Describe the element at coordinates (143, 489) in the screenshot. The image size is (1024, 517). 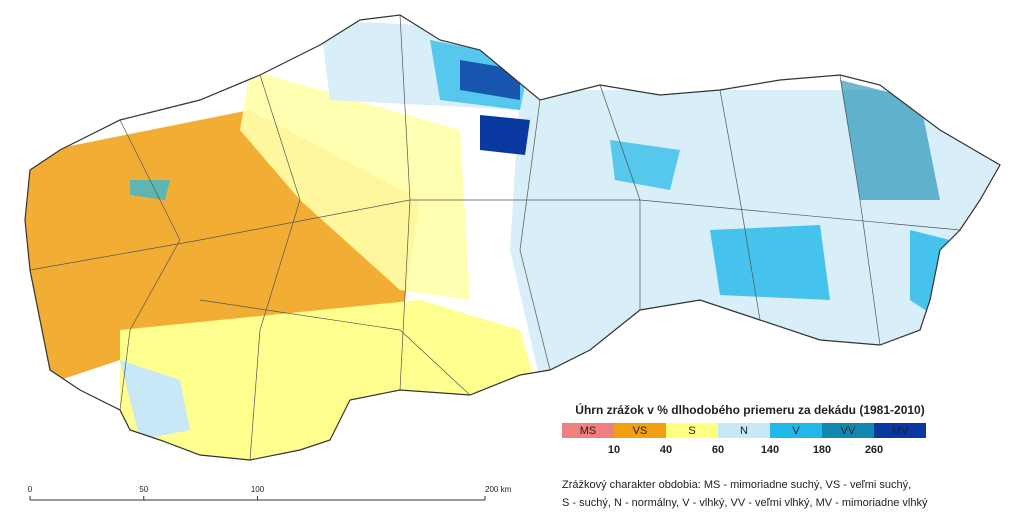
I see `scale-label: 50` at that location.